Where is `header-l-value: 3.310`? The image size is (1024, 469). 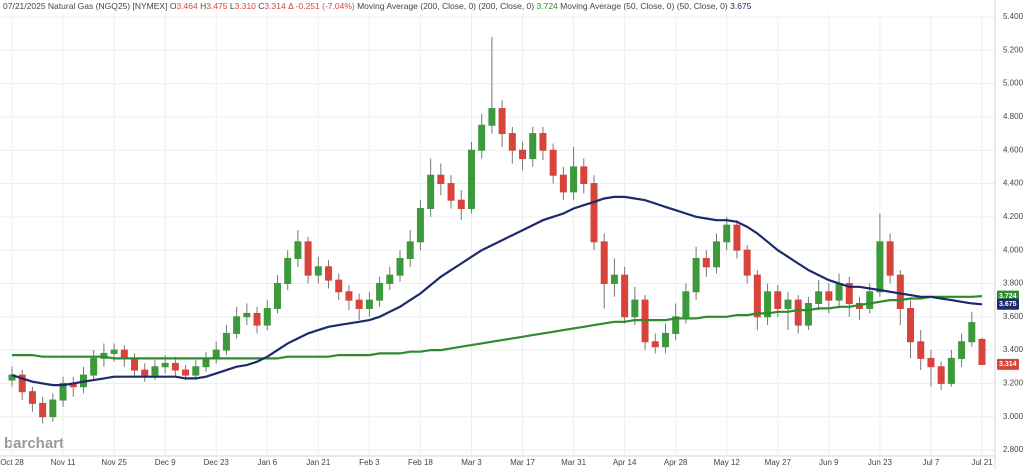
header-l-value: 3.310 is located at coordinates (246, 6).